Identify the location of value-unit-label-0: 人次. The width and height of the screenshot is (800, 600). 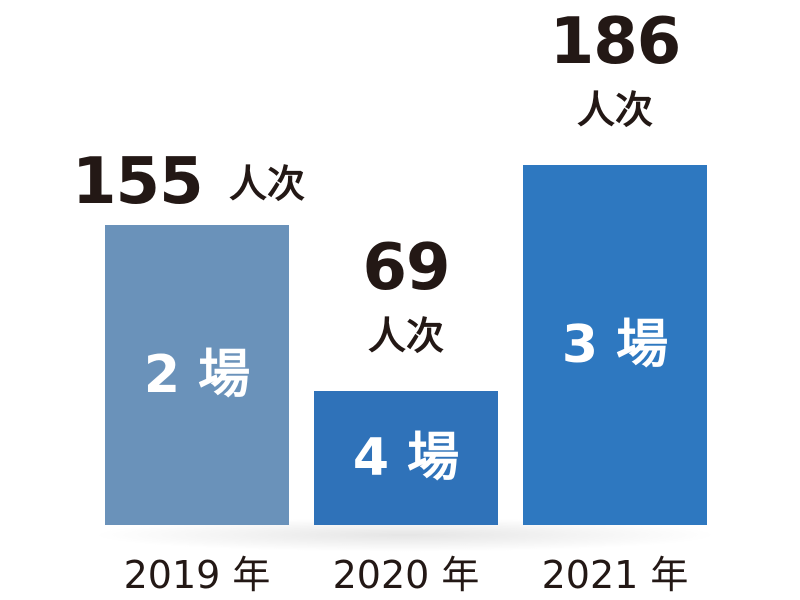
(267, 184).